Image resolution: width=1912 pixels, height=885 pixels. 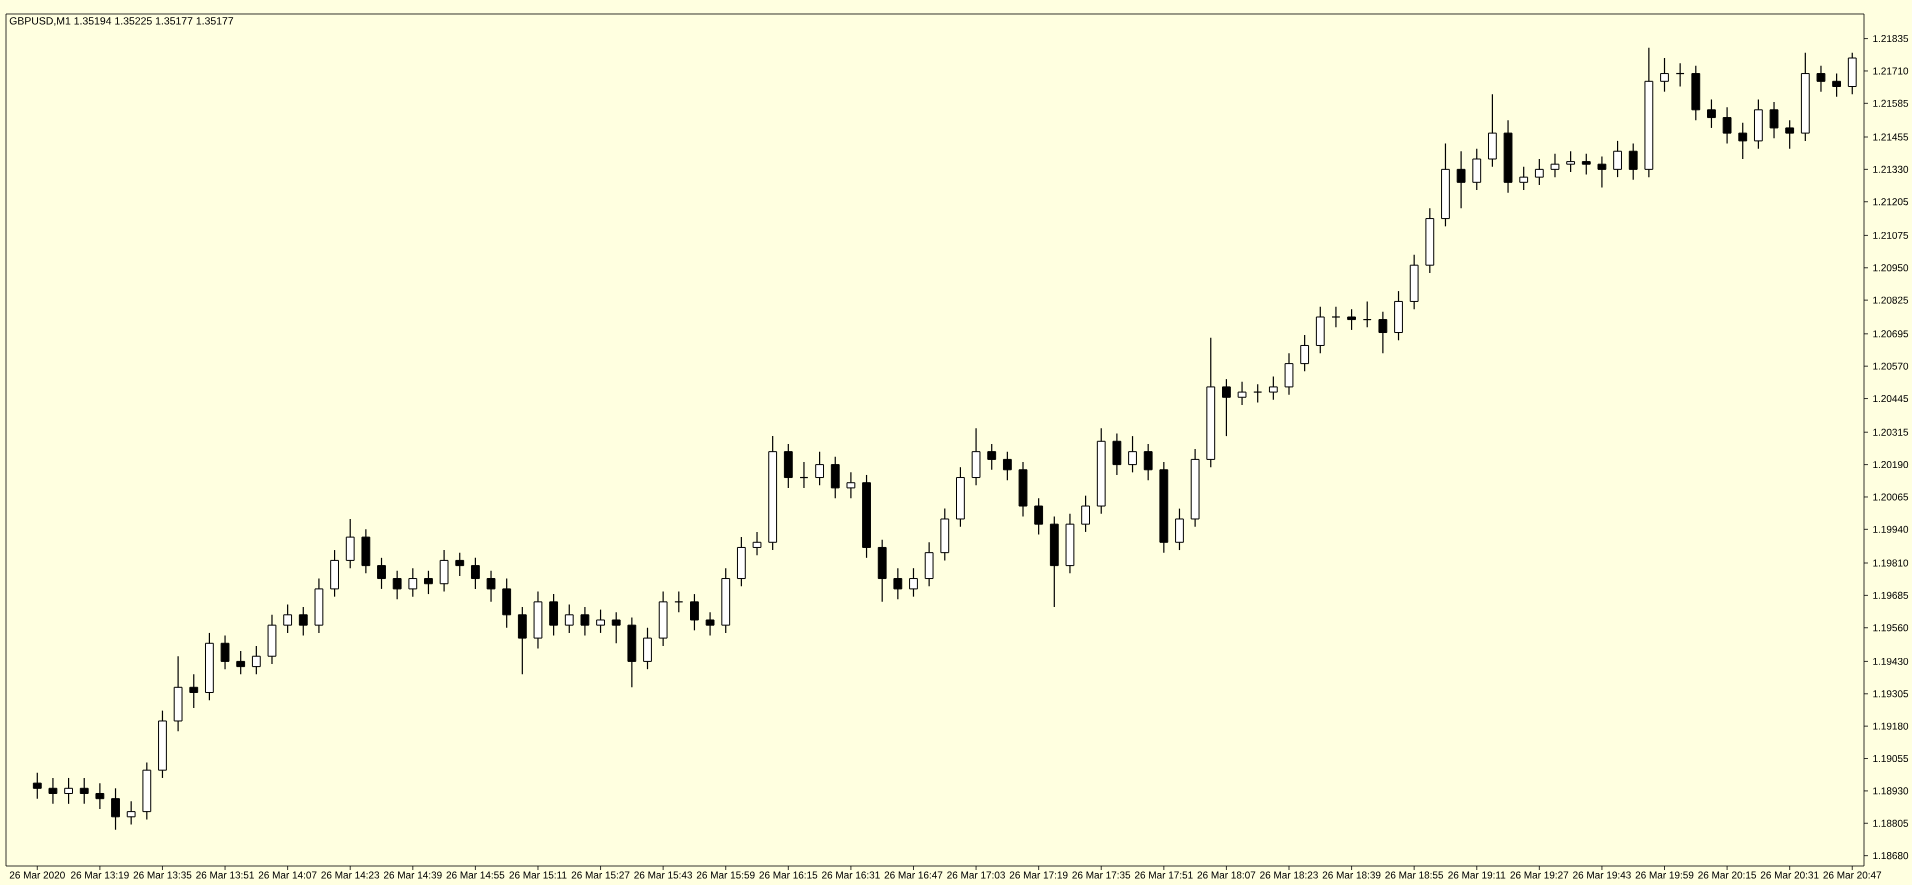 What do you see at coordinates (1539, 875) in the screenshot?
I see `x-tick-label: 26 Mar 19:27` at bounding box center [1539, 875].